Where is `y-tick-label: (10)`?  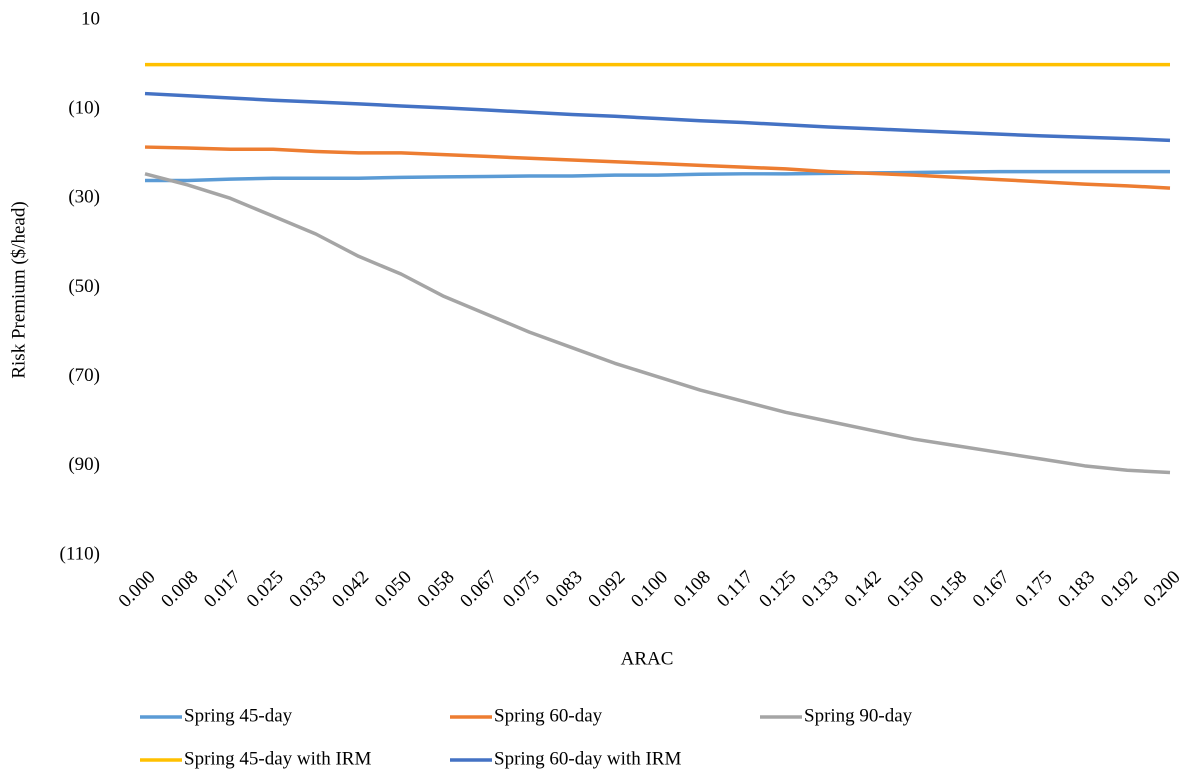
y-tick-label: (10) is located at coordinates (84, 108).